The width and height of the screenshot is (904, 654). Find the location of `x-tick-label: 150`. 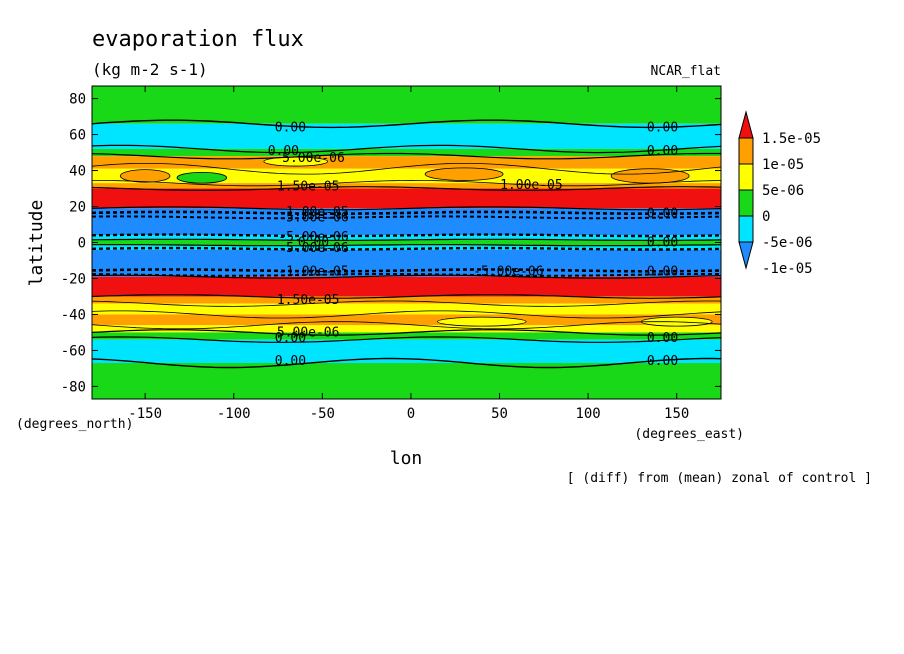

x-tick-label: 150 is located at coordinates (676, 414).